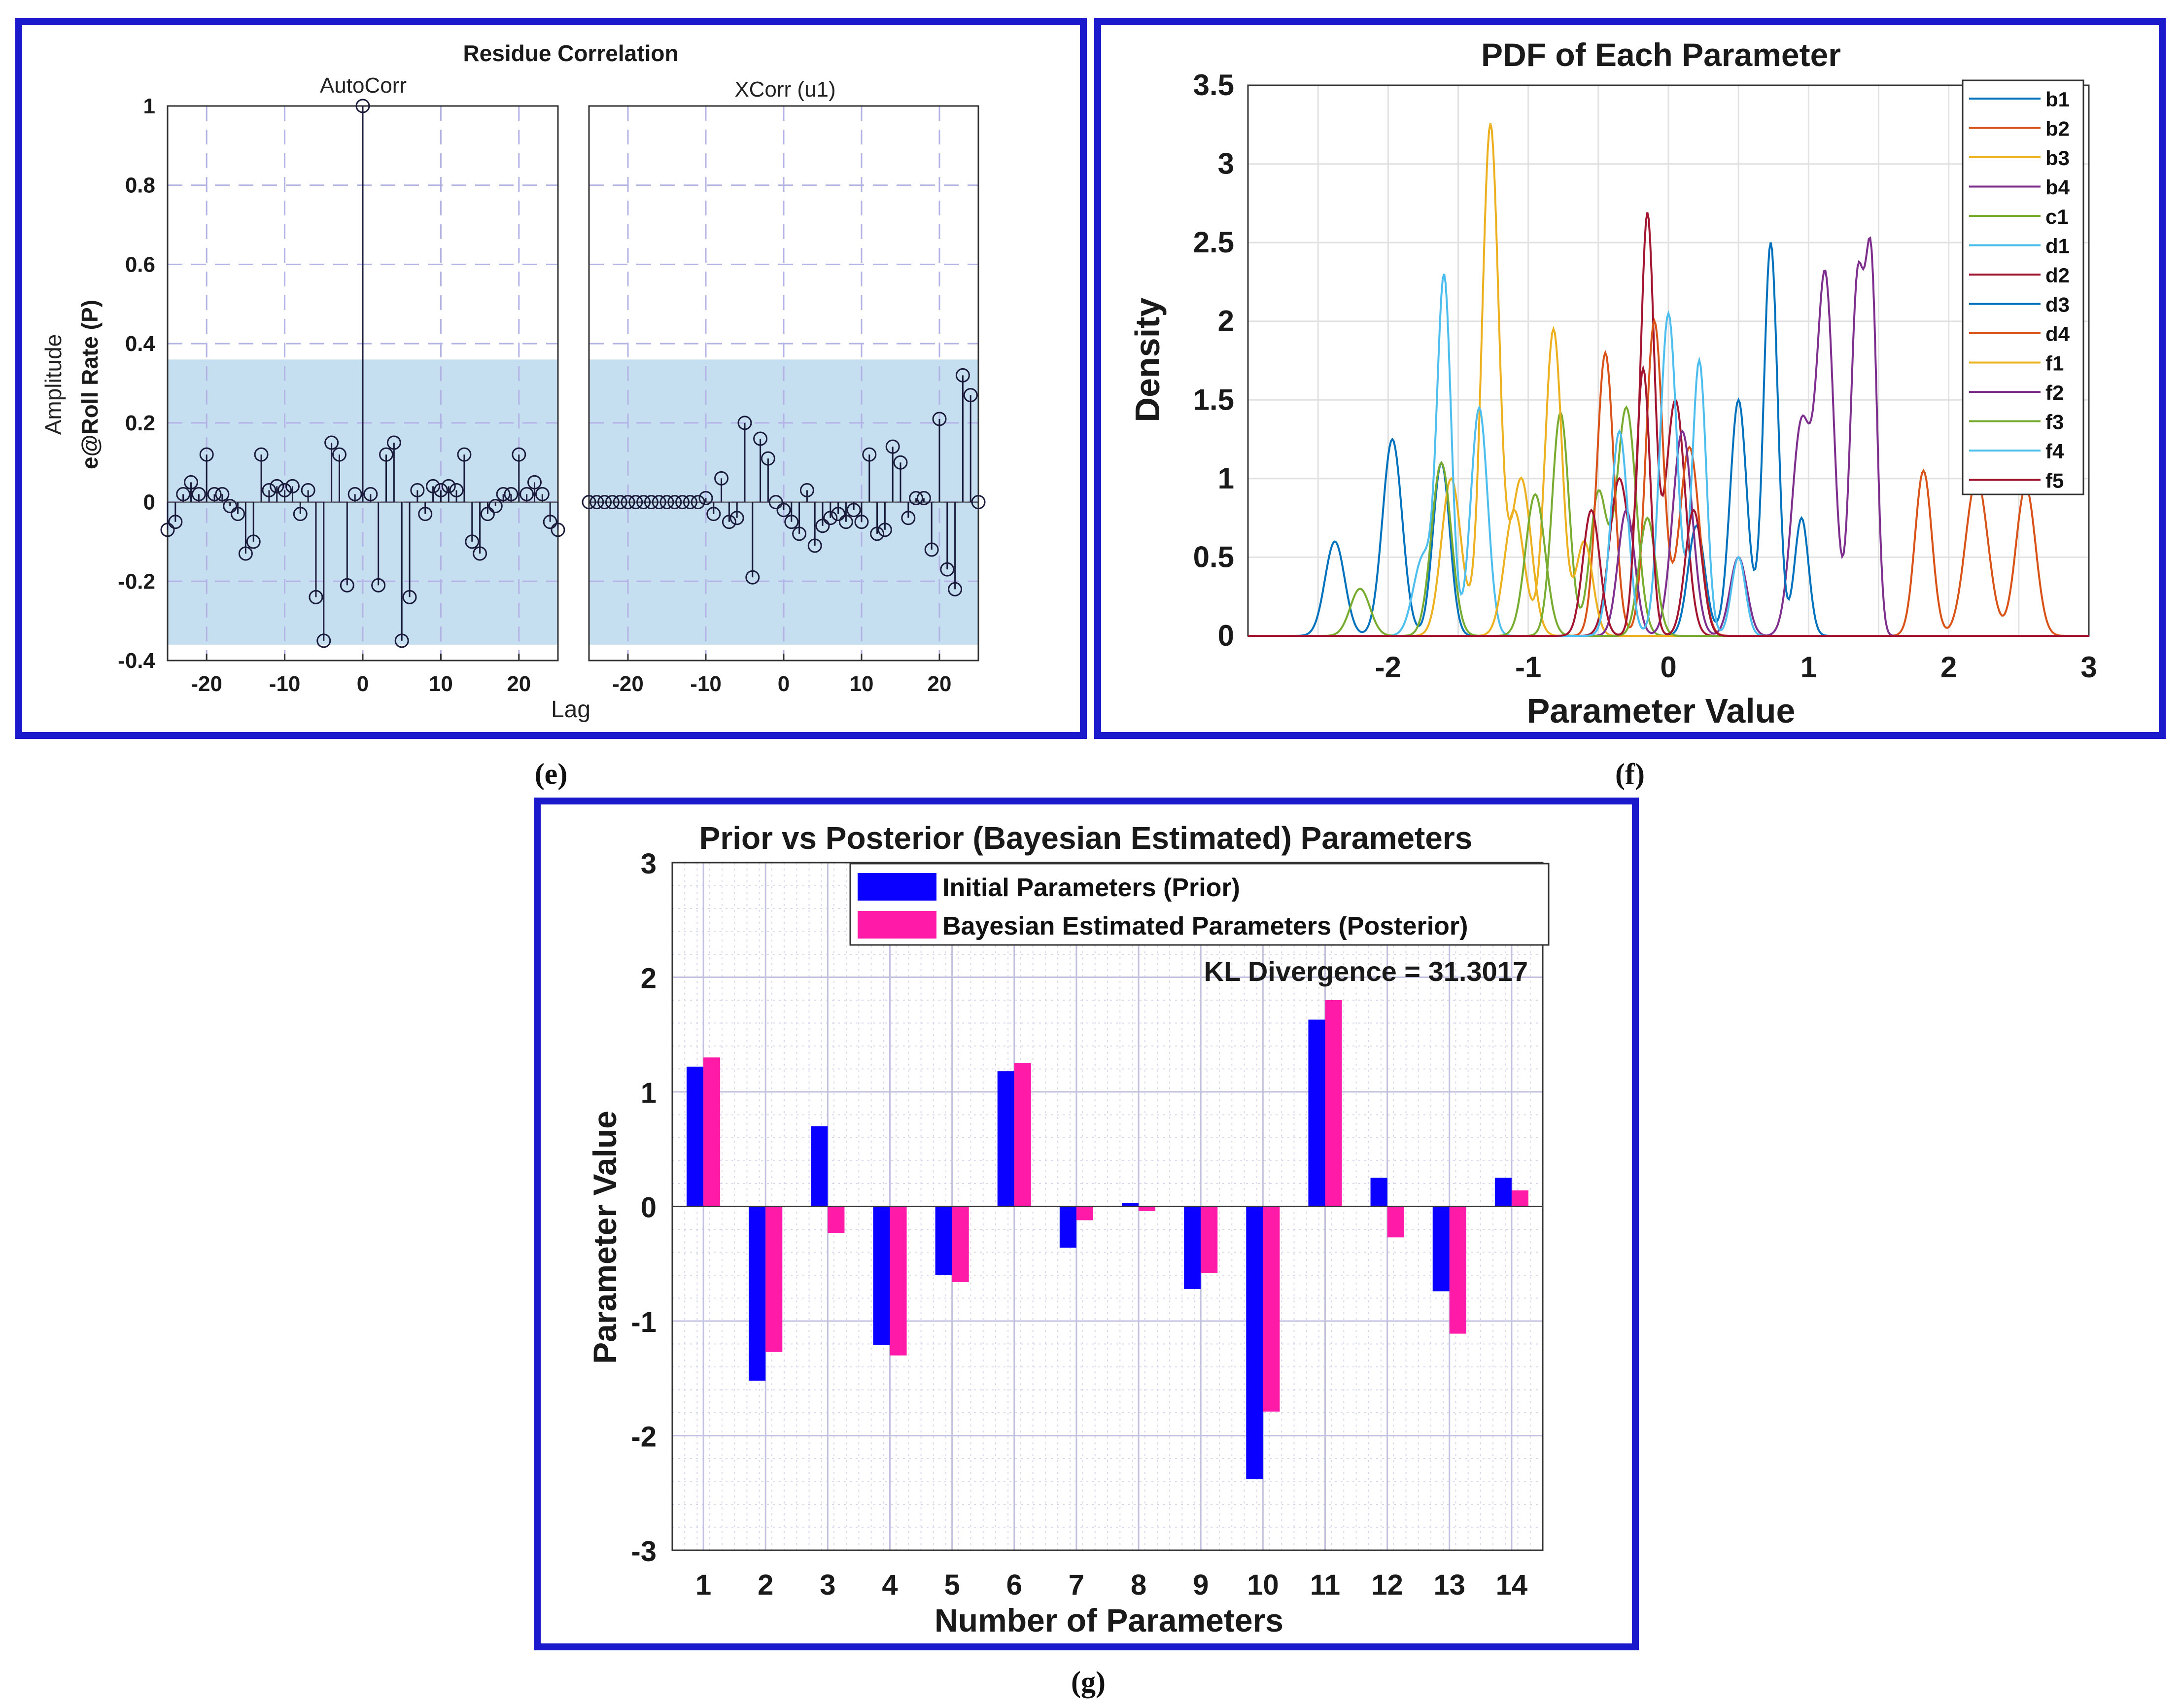 Image resolution: width=2181 pixels, height=1708 pixels. Describe the element at coordinates (551, 774) in the screenshot. I see `caption-e: (e)` at that location.